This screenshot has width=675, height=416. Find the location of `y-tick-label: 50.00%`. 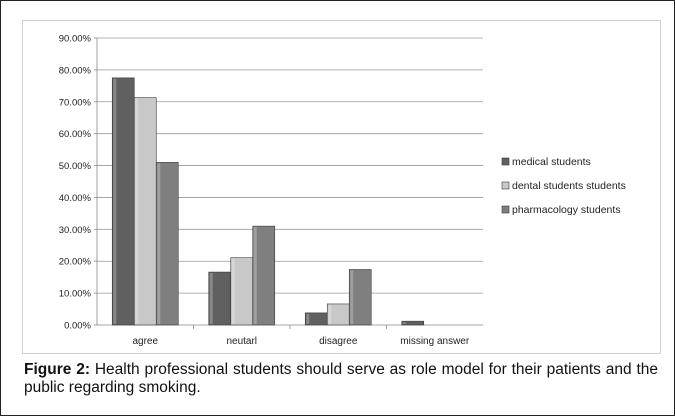

y-tick-label: 50.00% is located at coordinates (75, 166).